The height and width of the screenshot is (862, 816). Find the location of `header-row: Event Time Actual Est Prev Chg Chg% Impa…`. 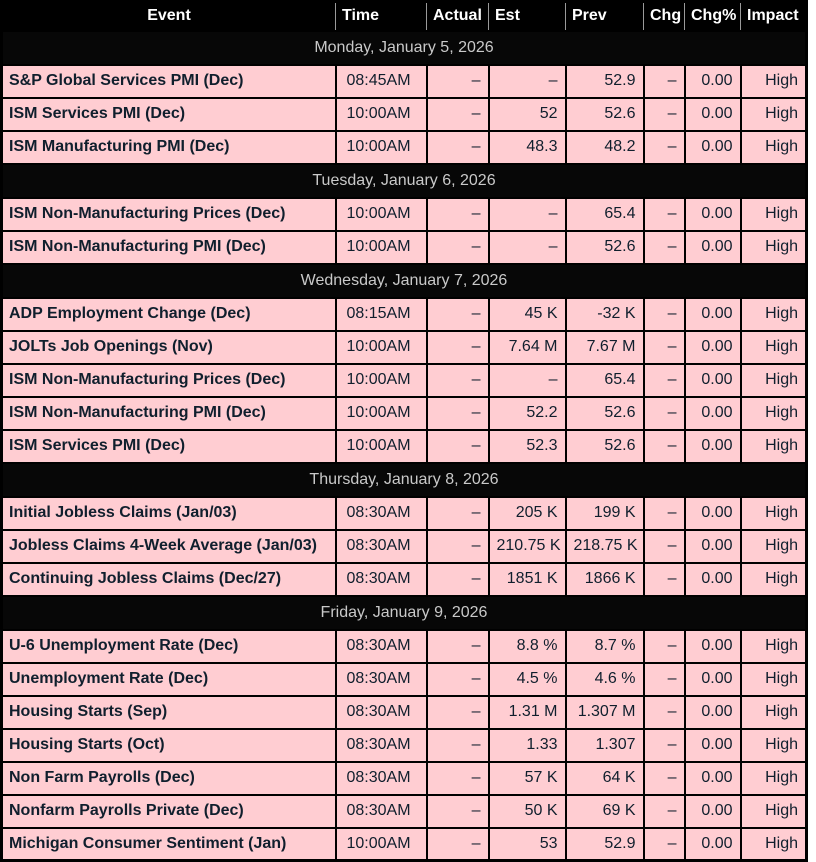

header-row: Event Time Actual Est Prev Chg Chg% Impa… is located at coordinates (404, 15).